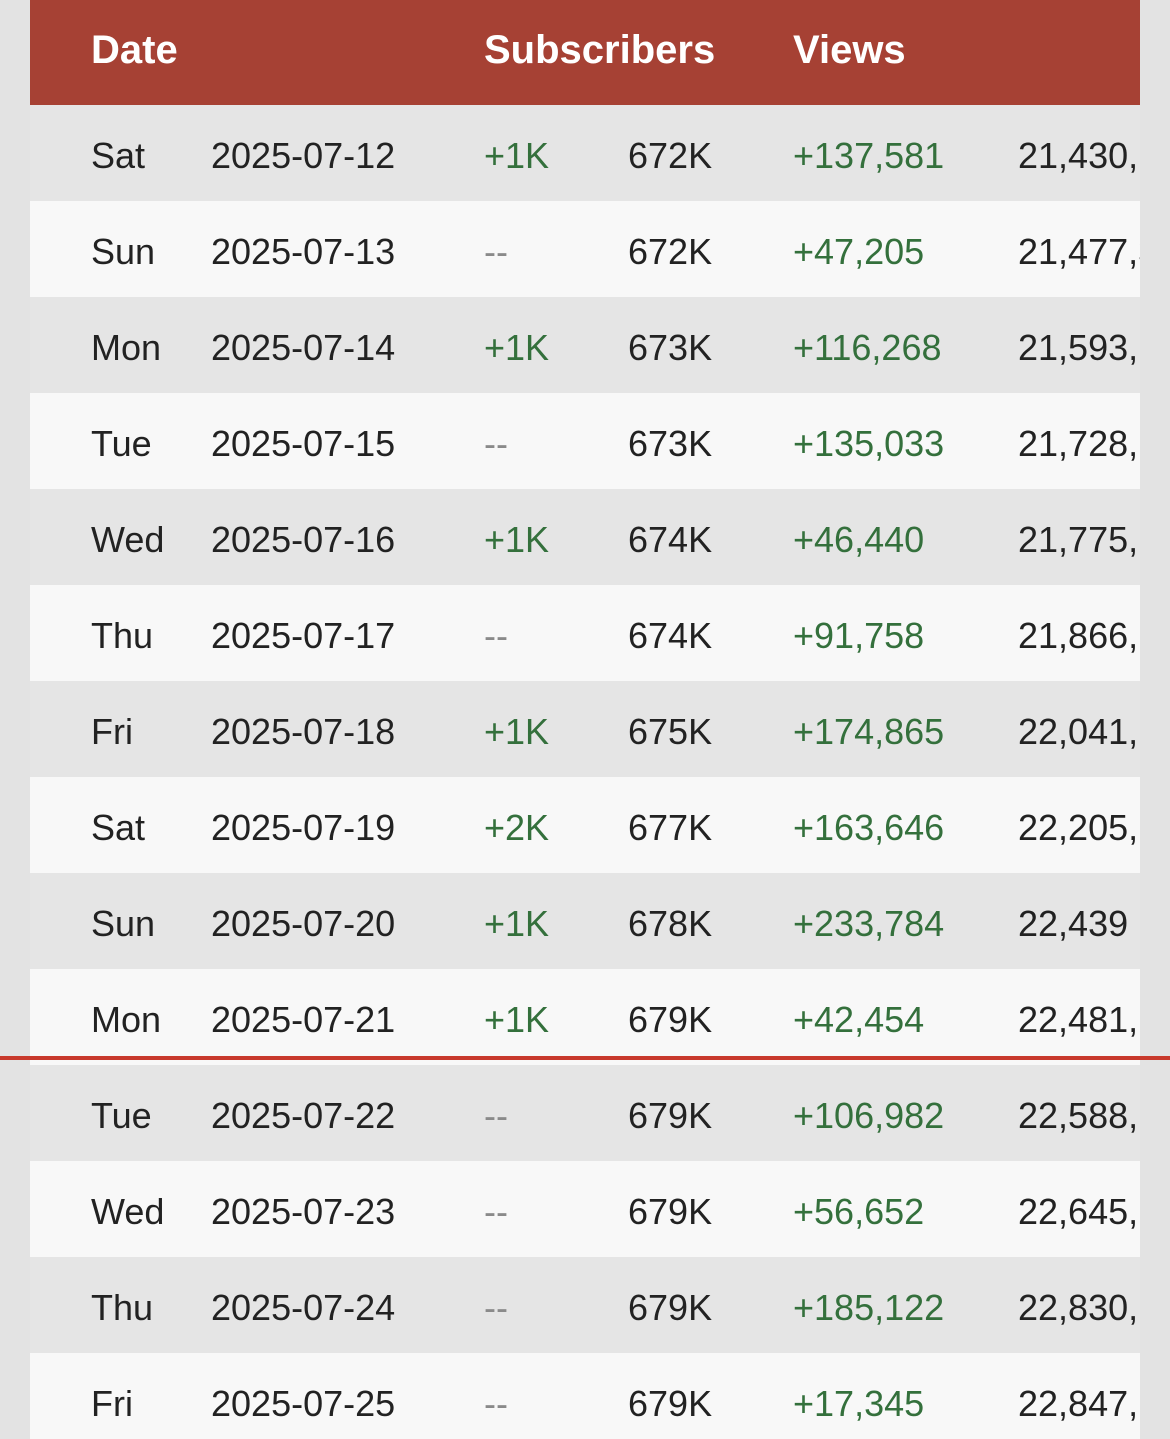 The image size is (1170, 1439). What do you see at coordinates (859, 1403) in the screenshot?
I see `row-view-change: +17,345` at bounding box center [859, 1403].